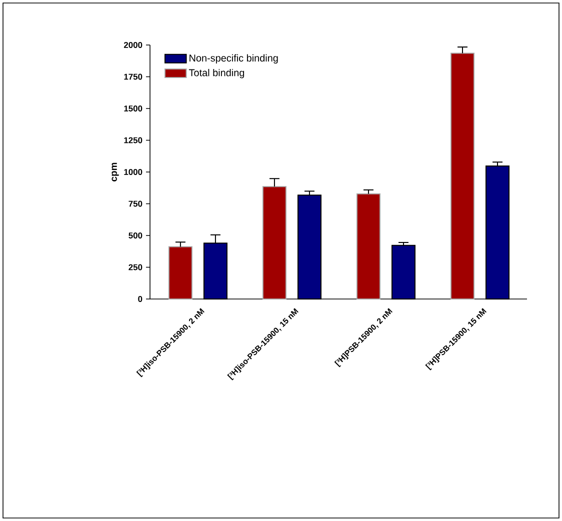  Describe the element at coordinates (135, 267) in the screenshot. I see `y-tick-label: 250` at that location.